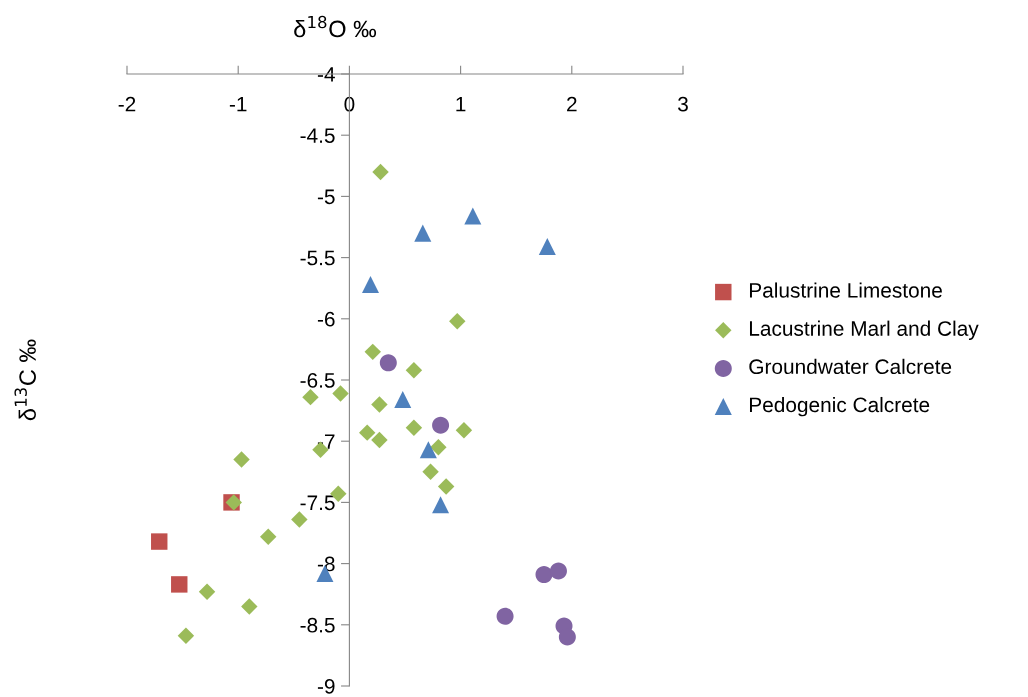  I want to click on y-tick-label: -5.5, so click(317, 258).